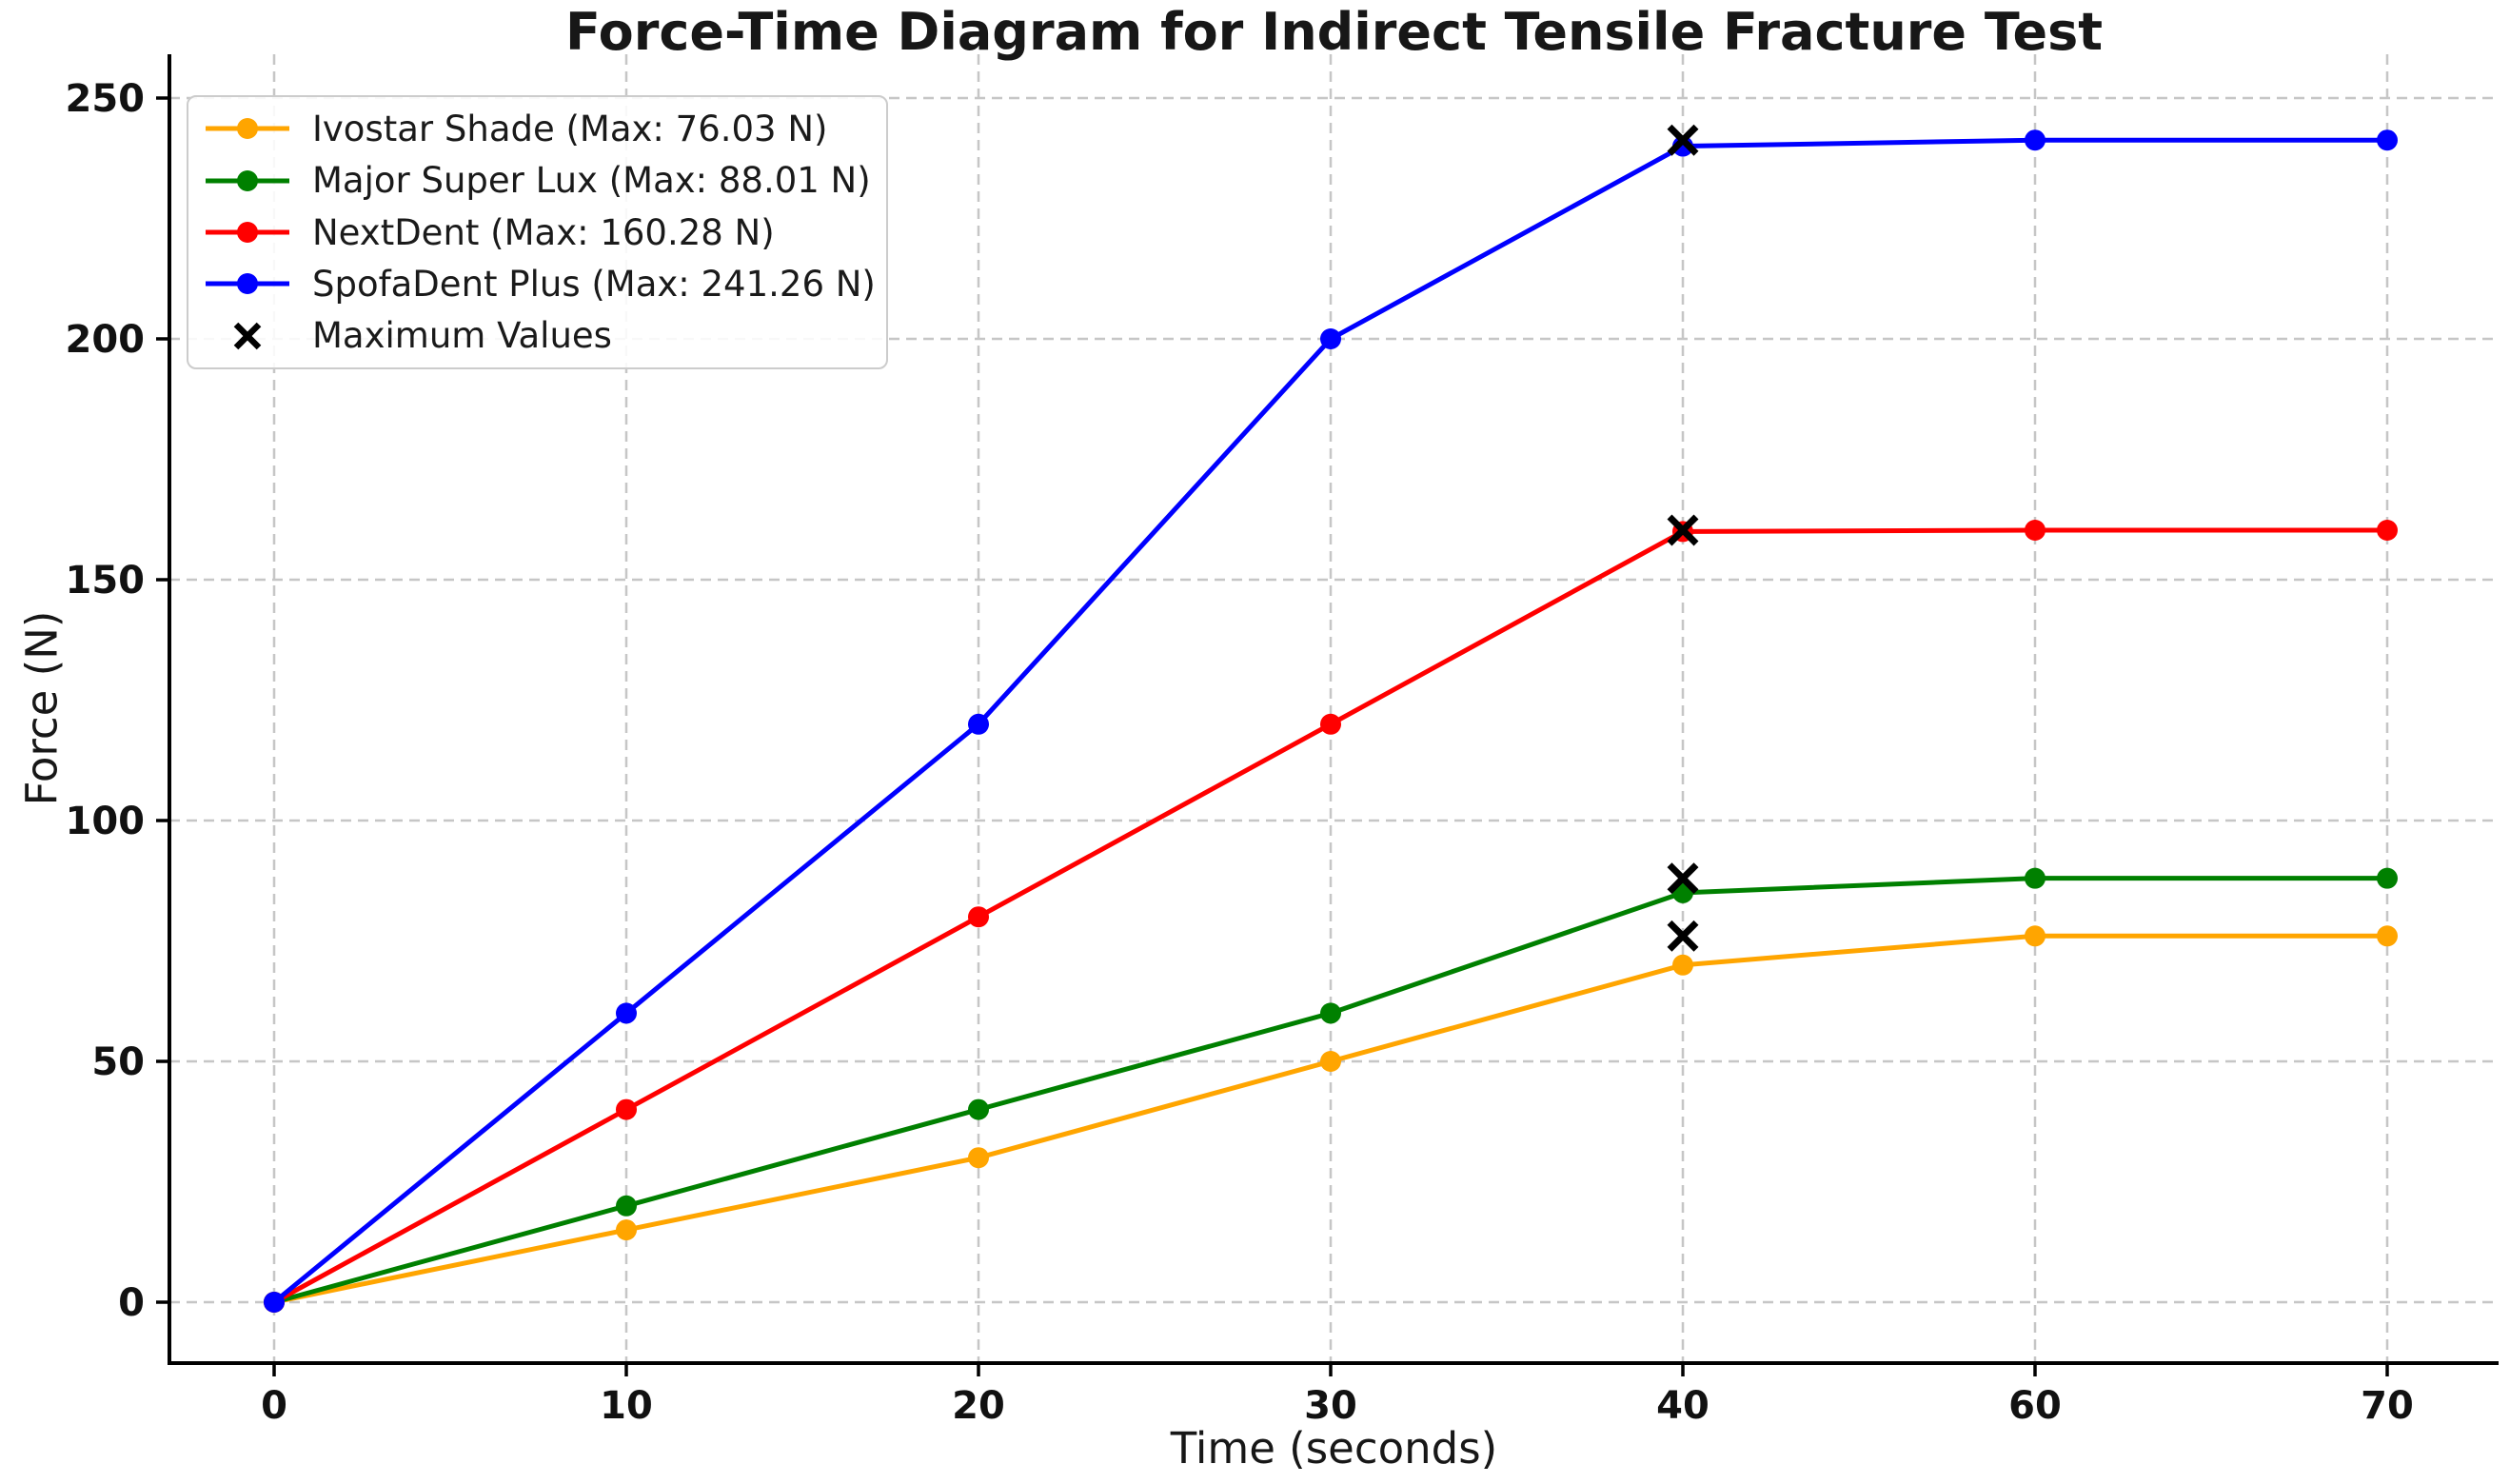 The image size is (2510, 1484). What do you see at coordinates (462, 336) in the screenshot?
I see `legend-label: Maximum Values` at bounding box center [462, 336].